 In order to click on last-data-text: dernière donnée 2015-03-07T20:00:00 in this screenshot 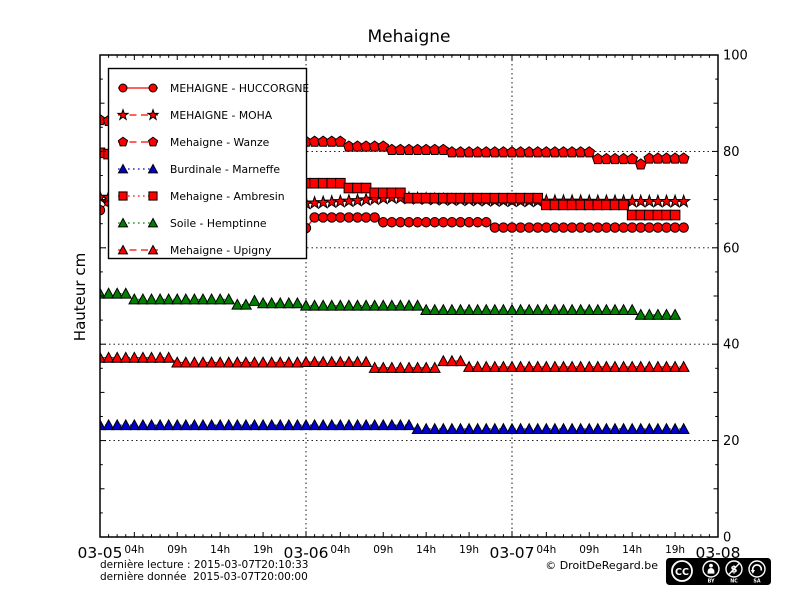, I will do `click(204, 576)`.